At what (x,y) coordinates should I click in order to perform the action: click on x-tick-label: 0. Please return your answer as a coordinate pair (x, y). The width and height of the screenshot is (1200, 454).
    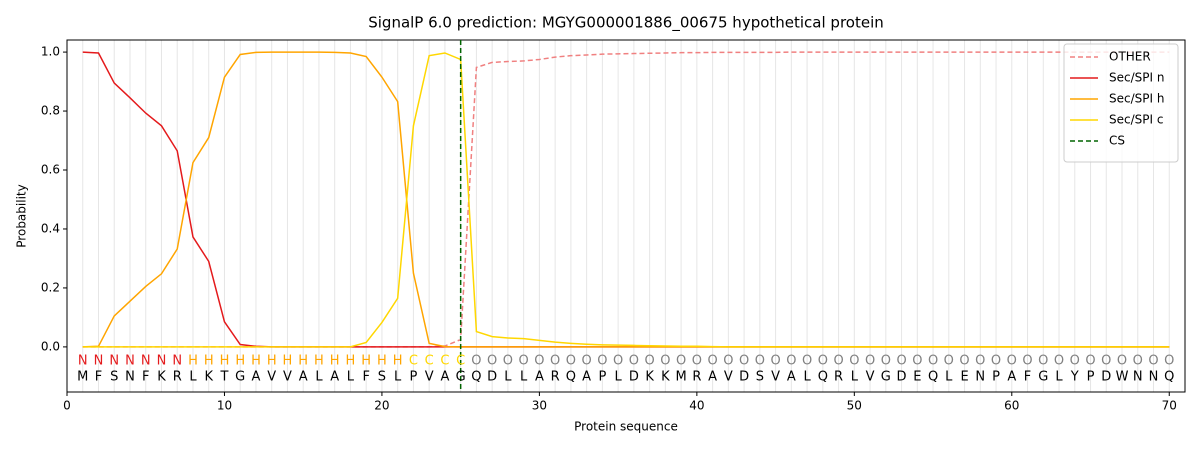
    Looking at the image, I should click on (67, 406).